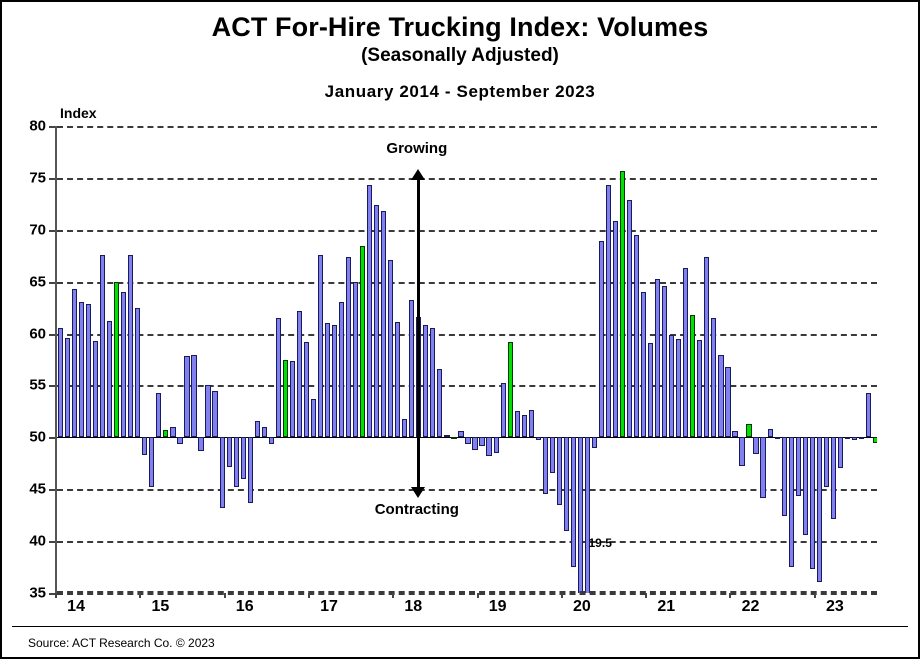 The image size is (920, 659). I want to click on chart-date-range: January 2014 - September 2023, so click(460, 91).